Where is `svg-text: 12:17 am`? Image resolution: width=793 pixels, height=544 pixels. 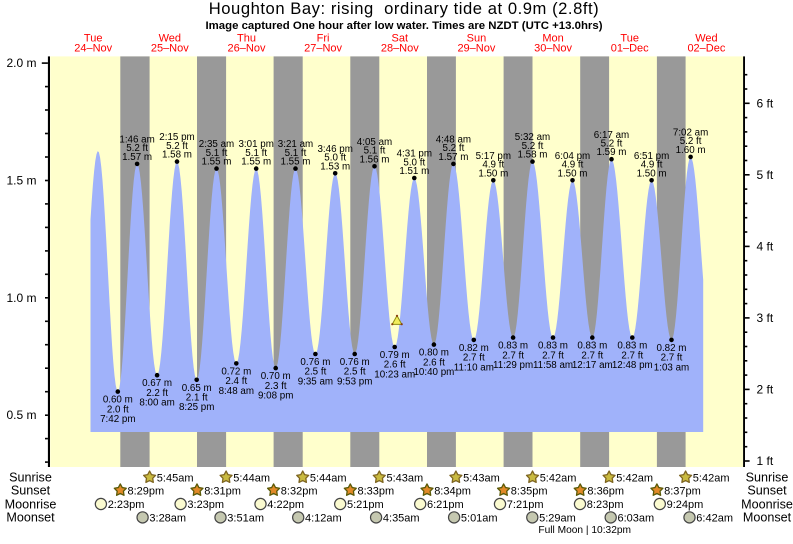 svg-text: 12:17 am is located at coordinates (592, 365).